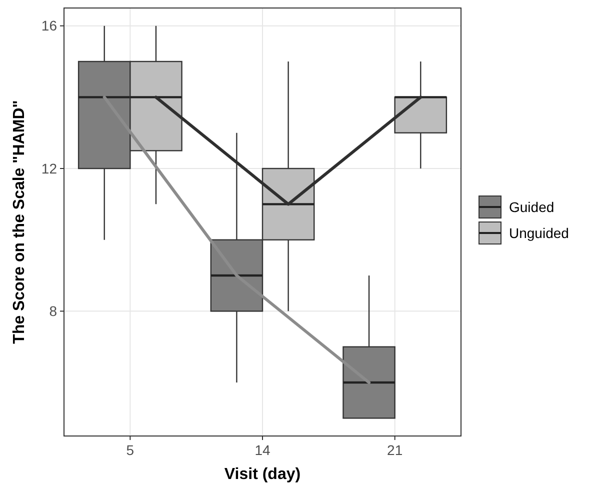  Describe the element at coordinates (49, 168) in the screenshot. I see `y-tick-label: 12` at that location.